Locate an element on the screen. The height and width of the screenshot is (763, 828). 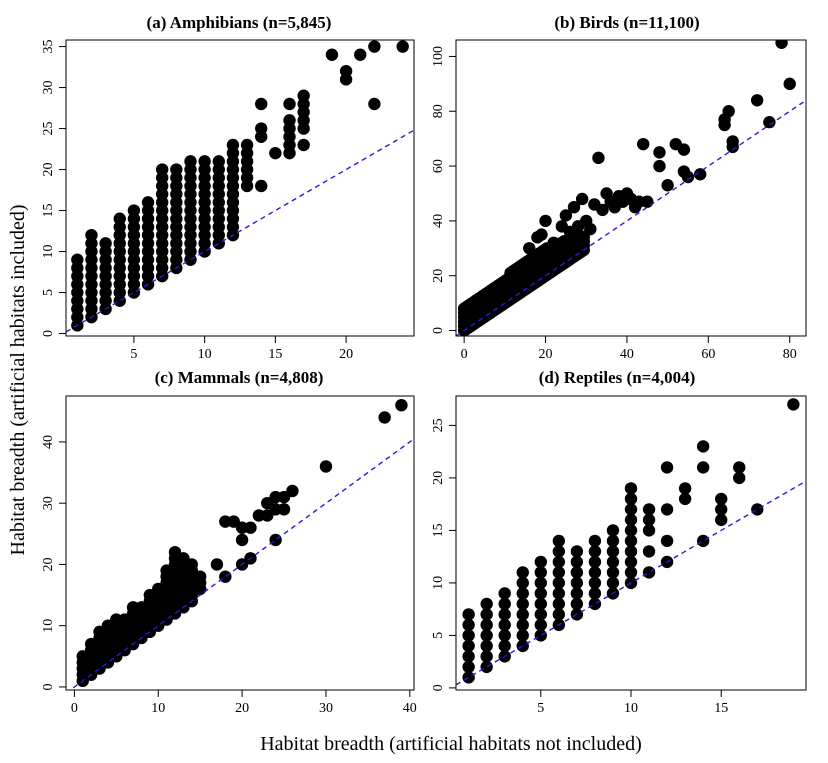
x-tick-label: 40 is located at coordinates (410, 708).